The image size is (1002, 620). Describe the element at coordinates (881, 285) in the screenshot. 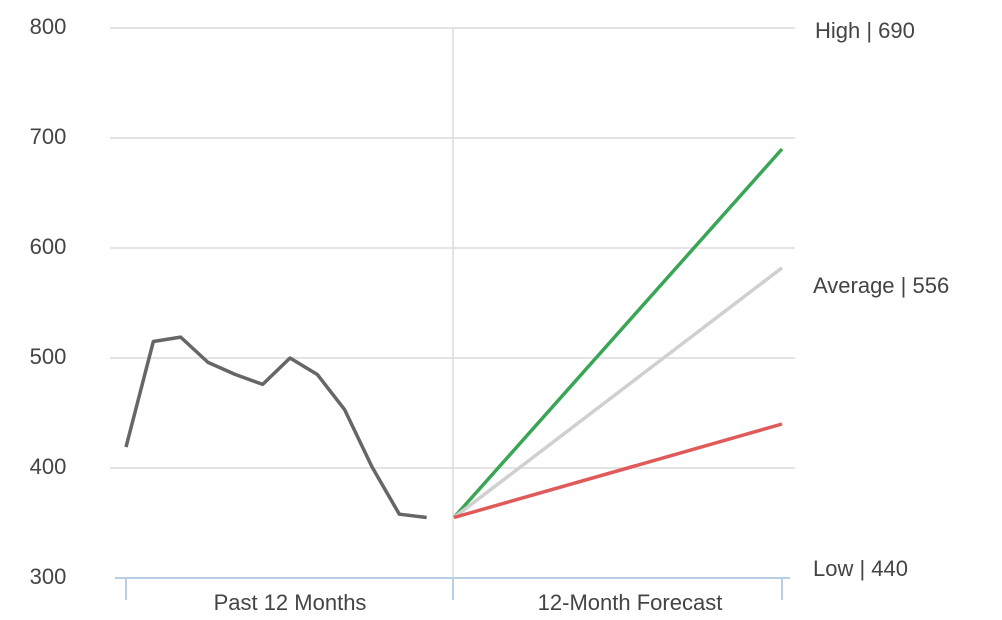

I see `annotation: Average | 556` at that location.